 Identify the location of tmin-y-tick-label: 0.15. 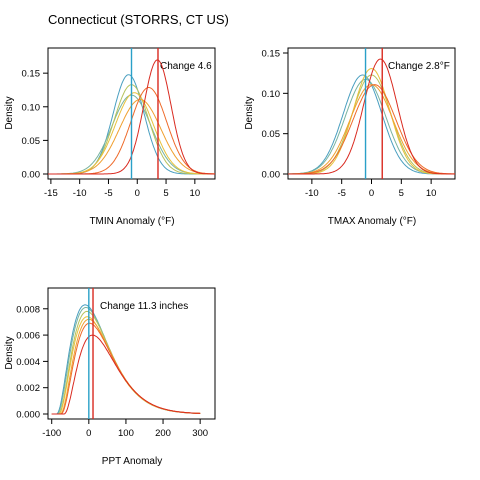
(31, 74).